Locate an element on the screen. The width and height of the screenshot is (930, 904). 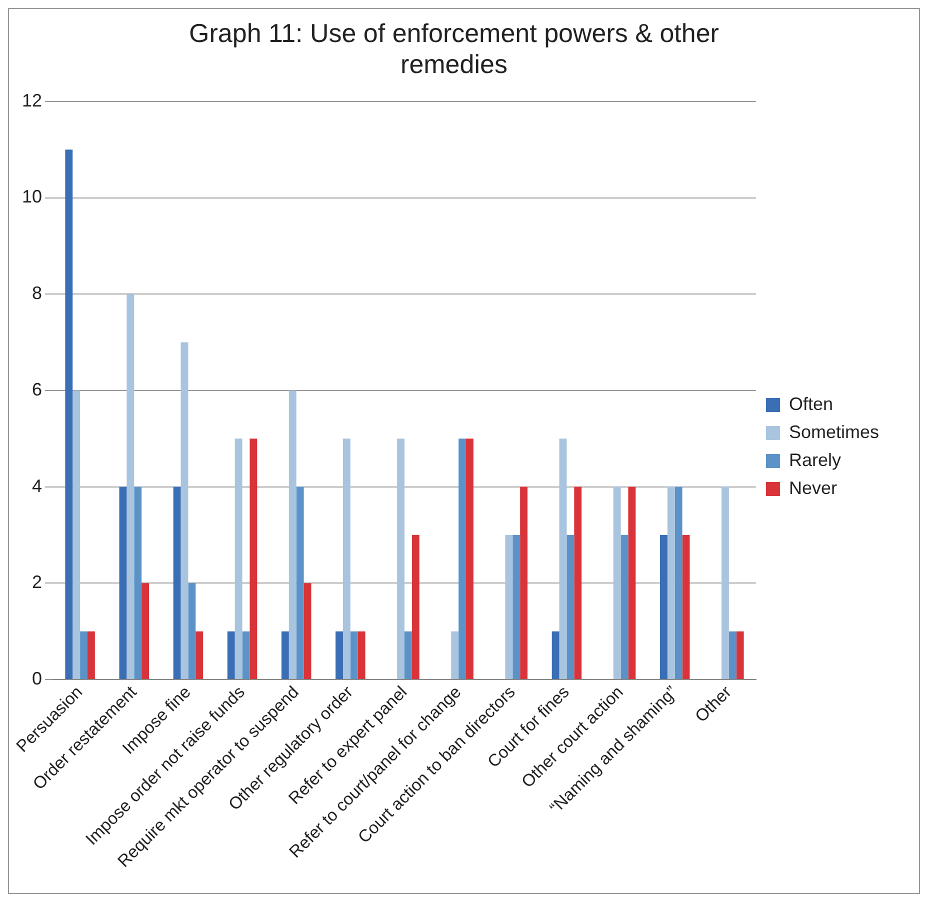
y-tick-label: 10 is located at coordinates (32, 196).